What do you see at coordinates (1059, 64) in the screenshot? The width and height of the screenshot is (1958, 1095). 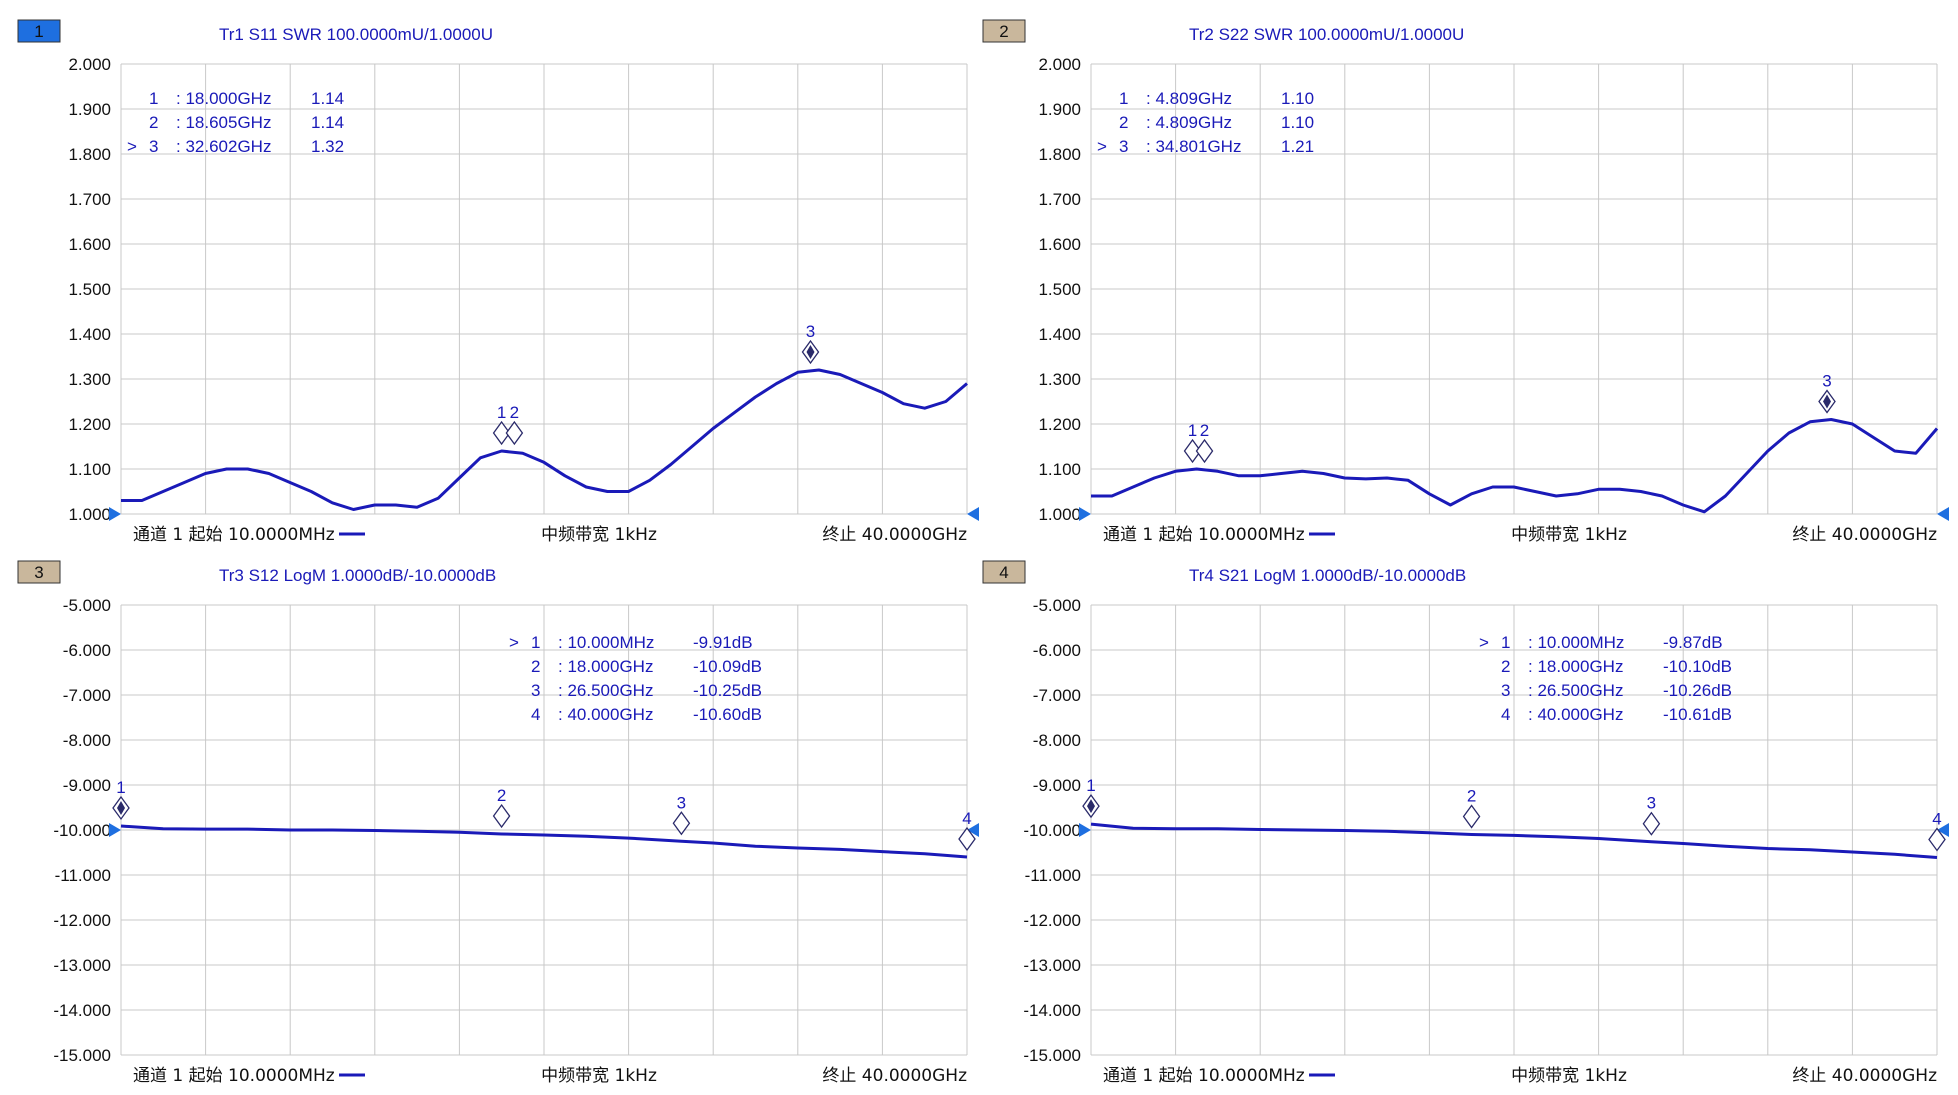 I see `y-tick-label: 2.000` at bounding box center [1059, 64].